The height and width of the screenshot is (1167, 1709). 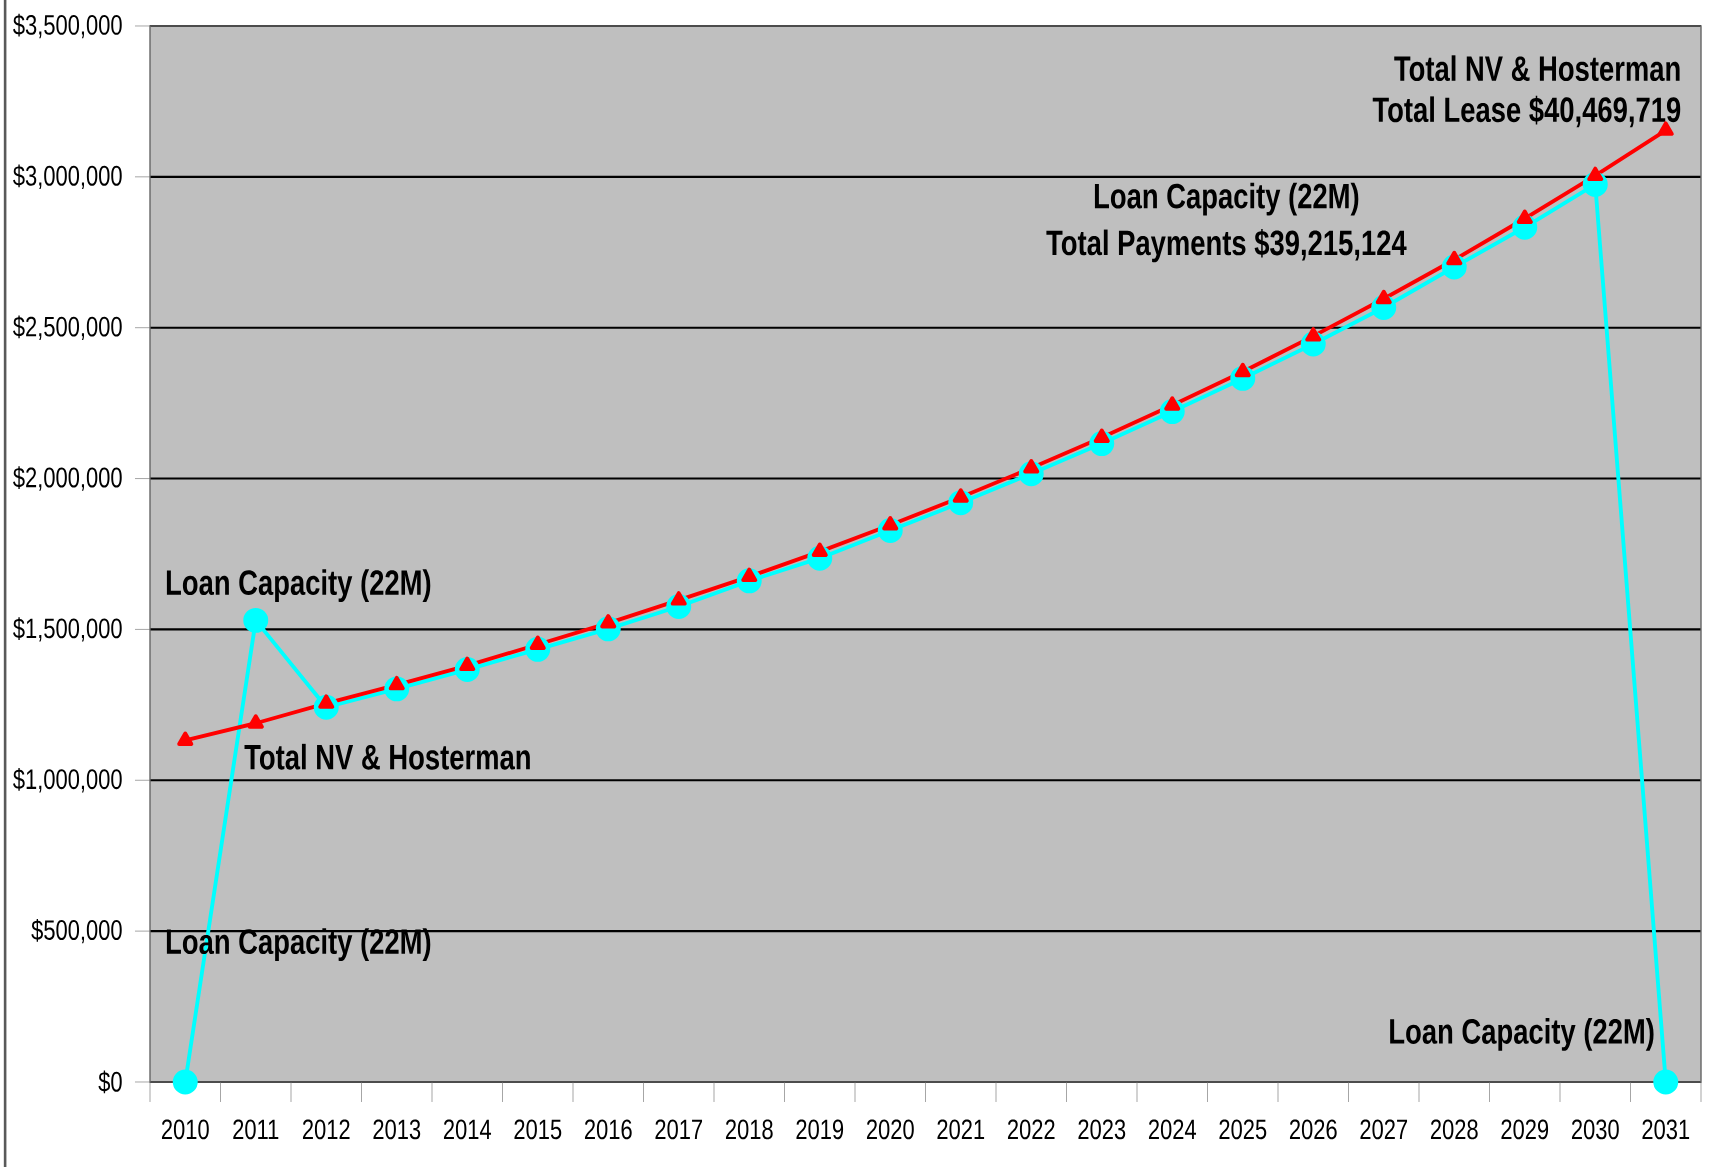 I want to click on x-tick-label: 2021, so click(x=961, y=1129).